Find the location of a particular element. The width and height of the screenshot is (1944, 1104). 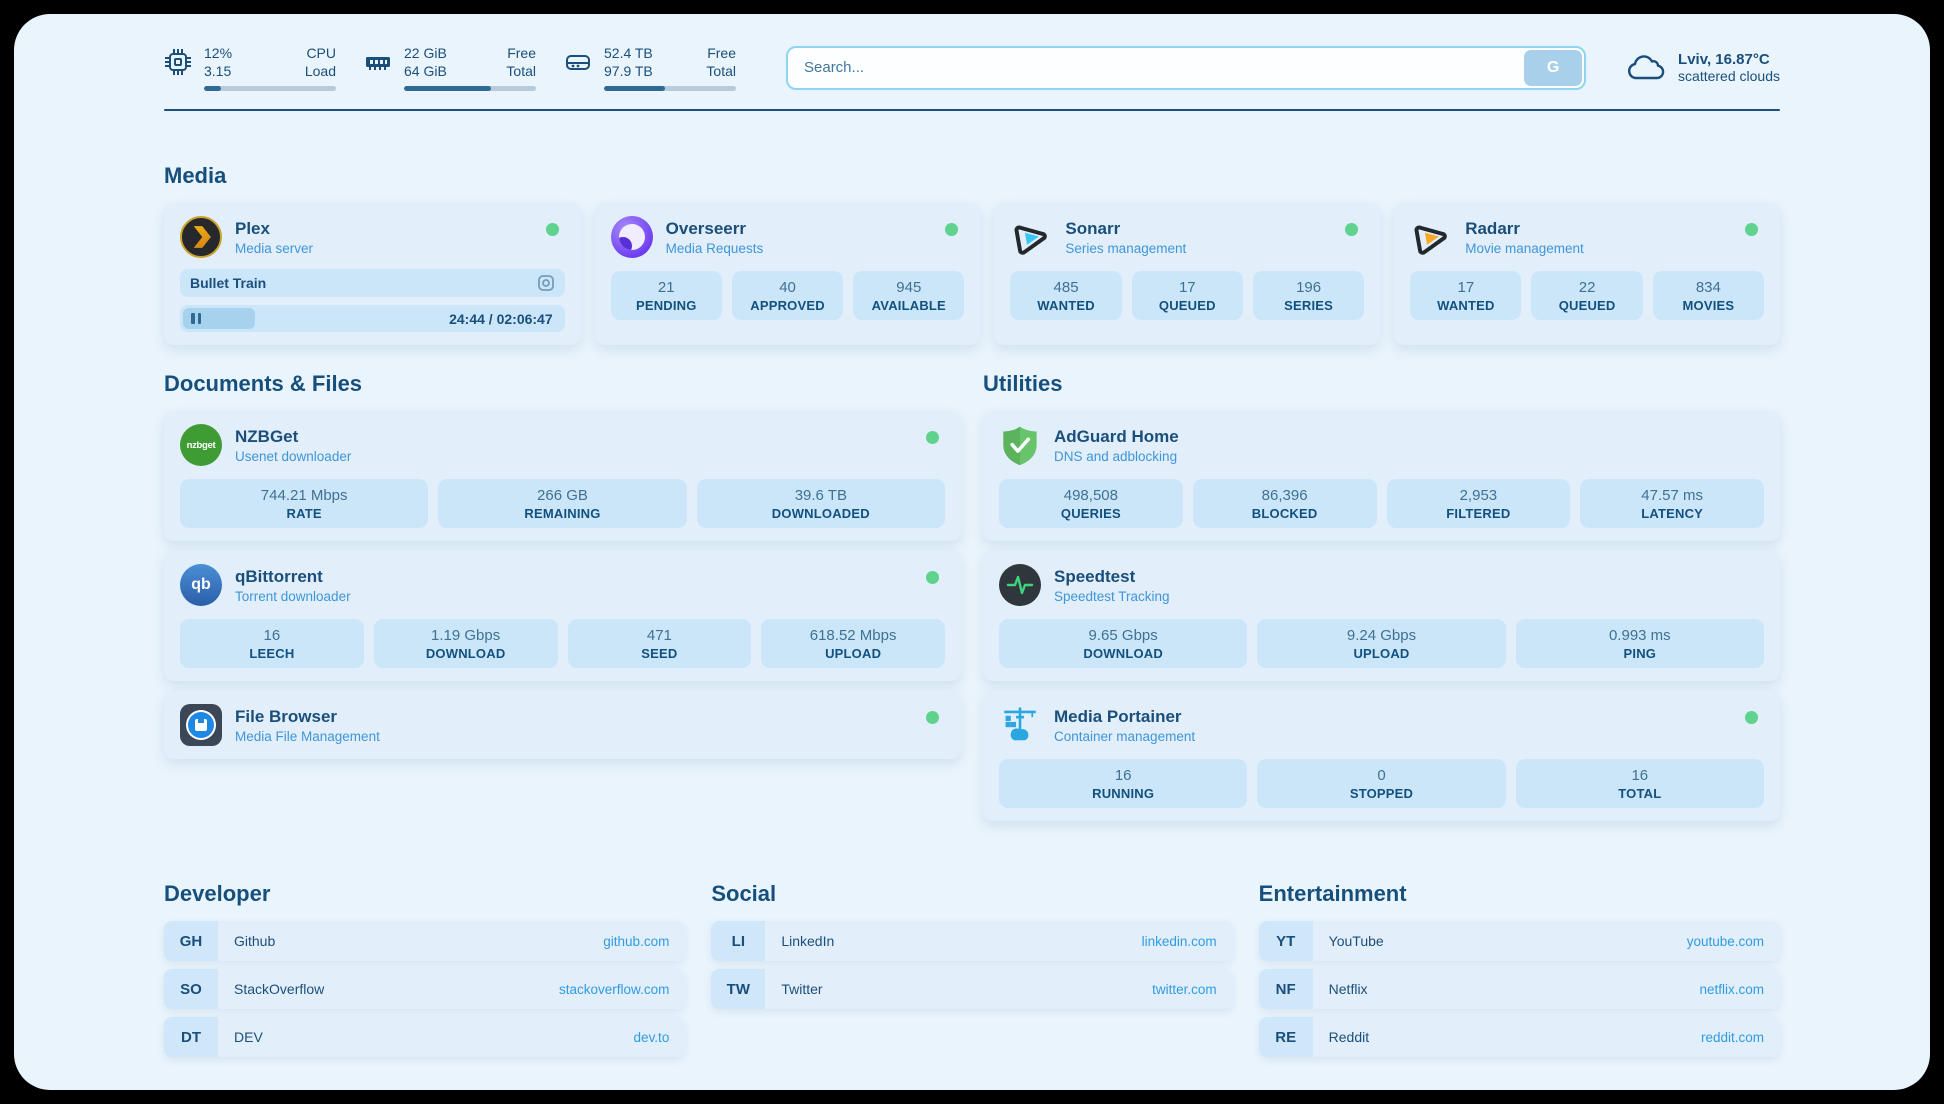

bookmark-youtube: YT YouTube youtube.com is located at coordinates (1519, 941).